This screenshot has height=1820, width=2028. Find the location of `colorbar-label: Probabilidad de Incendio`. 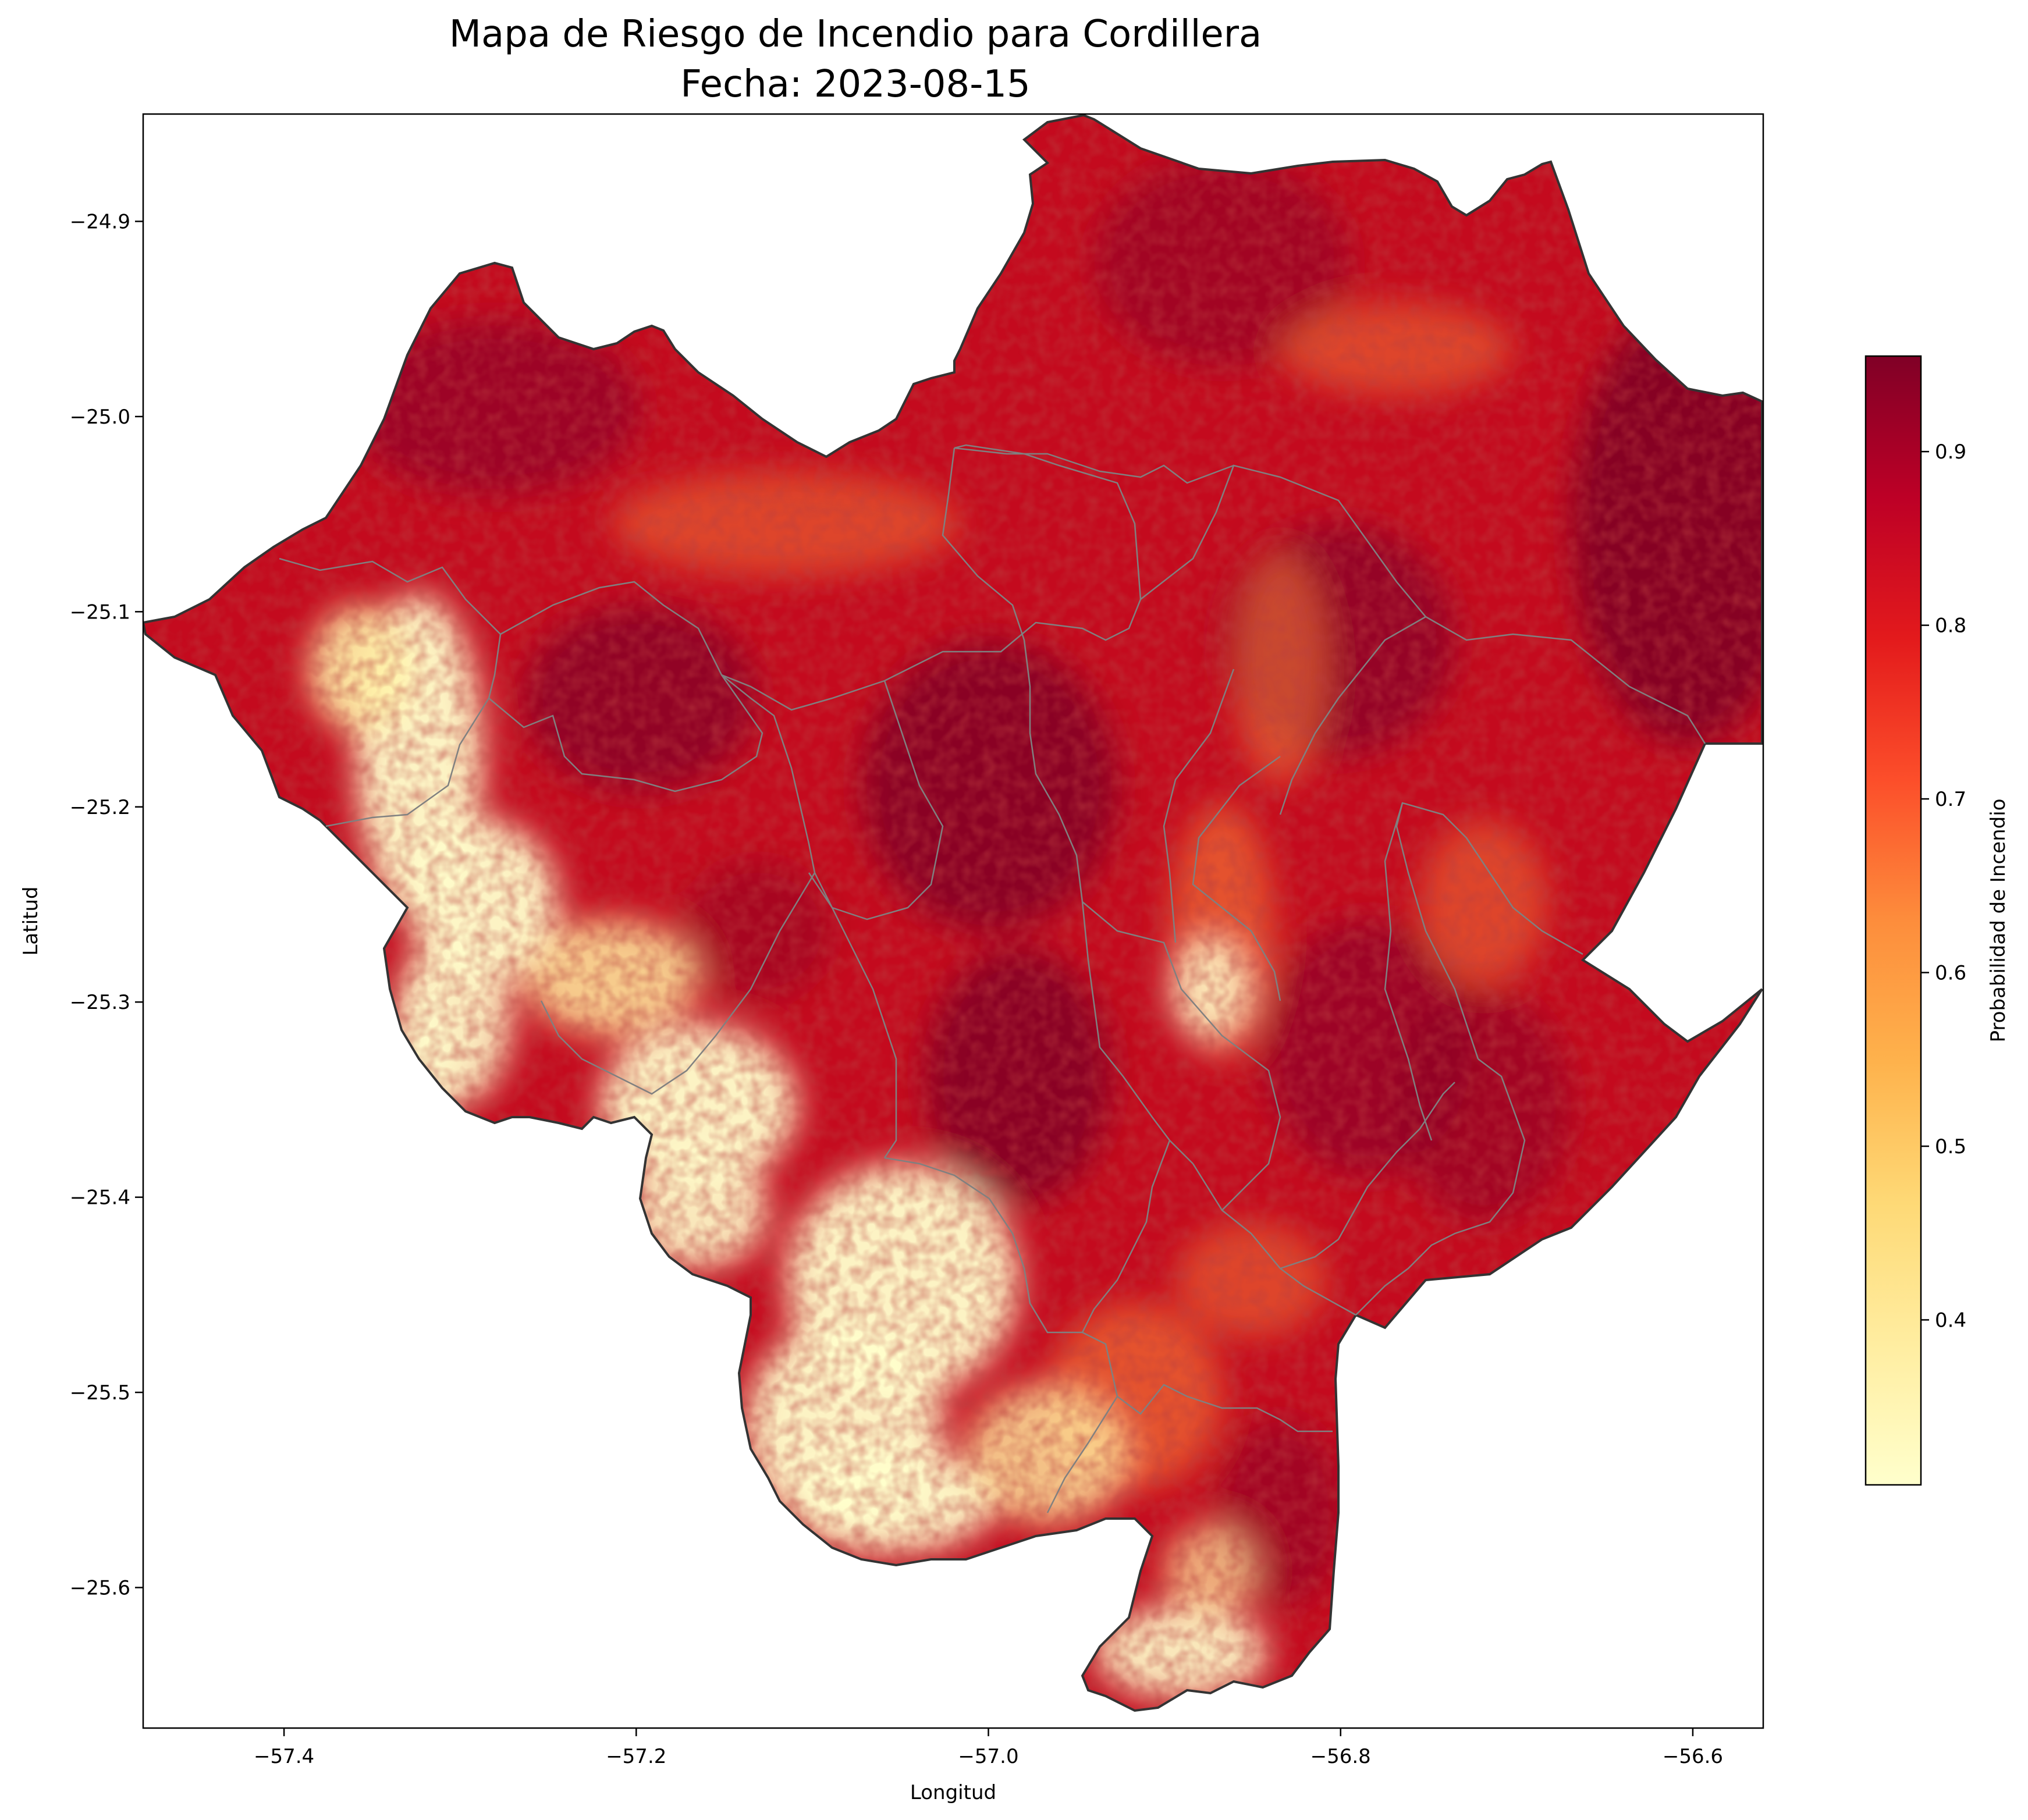

colorbar-label: Probabilidad de Incendio is located at coordinates (1999, 921).